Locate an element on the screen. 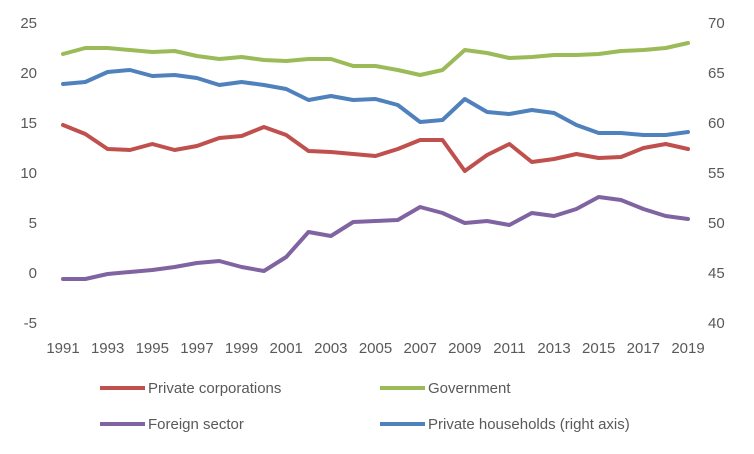  right-tick-label: 55 is located at coordinates (716, 173).